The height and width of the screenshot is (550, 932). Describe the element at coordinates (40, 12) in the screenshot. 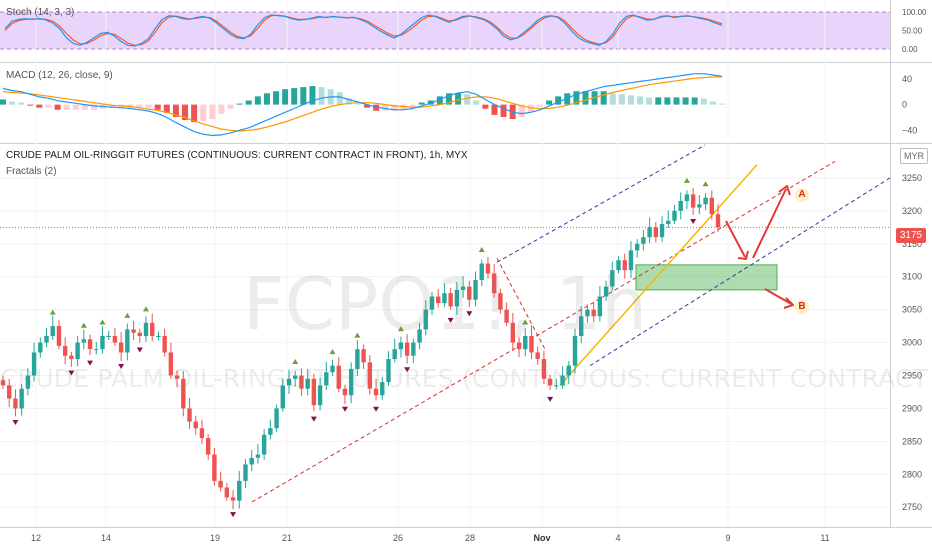

I see `stoch-label: Stoch (14, 3, 3)` at that location.